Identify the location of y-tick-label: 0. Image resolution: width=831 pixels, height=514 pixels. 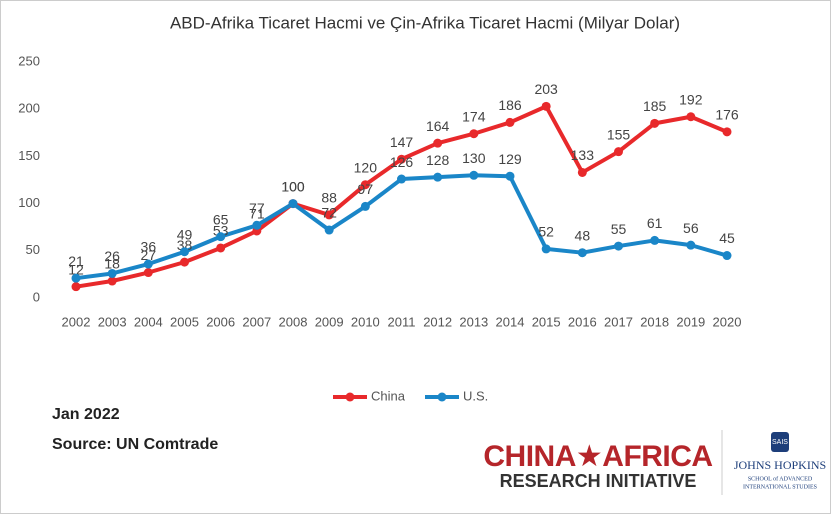
(36, 296).